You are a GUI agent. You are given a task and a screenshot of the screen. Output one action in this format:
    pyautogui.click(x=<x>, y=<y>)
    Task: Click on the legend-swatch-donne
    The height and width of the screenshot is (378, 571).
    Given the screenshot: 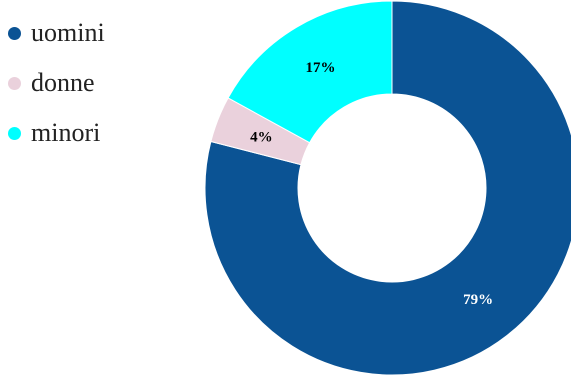 What is the action you would take?
    pyautogui.click(x=14, y=83)
    